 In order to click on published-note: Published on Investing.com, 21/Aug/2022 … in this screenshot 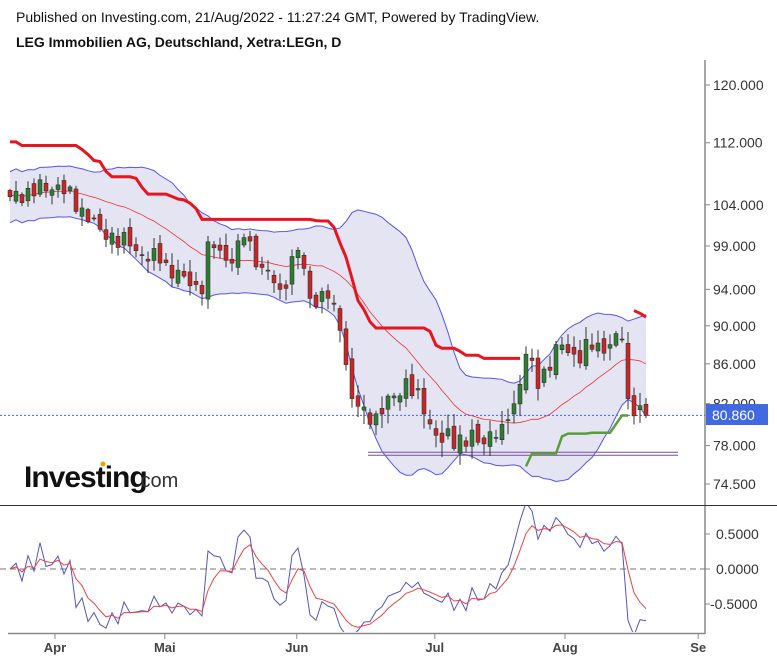, I will do `click(278, 17)`.